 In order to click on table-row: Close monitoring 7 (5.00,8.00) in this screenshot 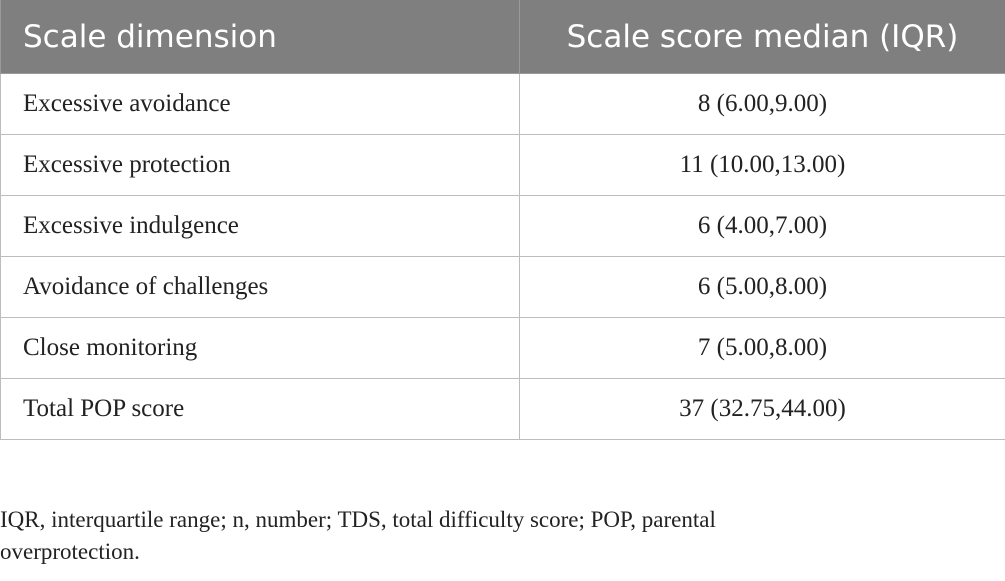, I will do `click(502, 348)`.